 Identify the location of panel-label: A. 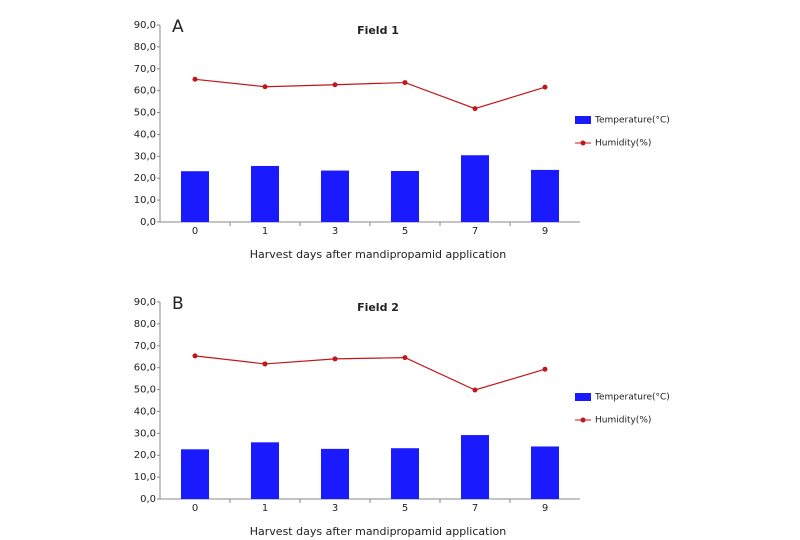
(178, 27).